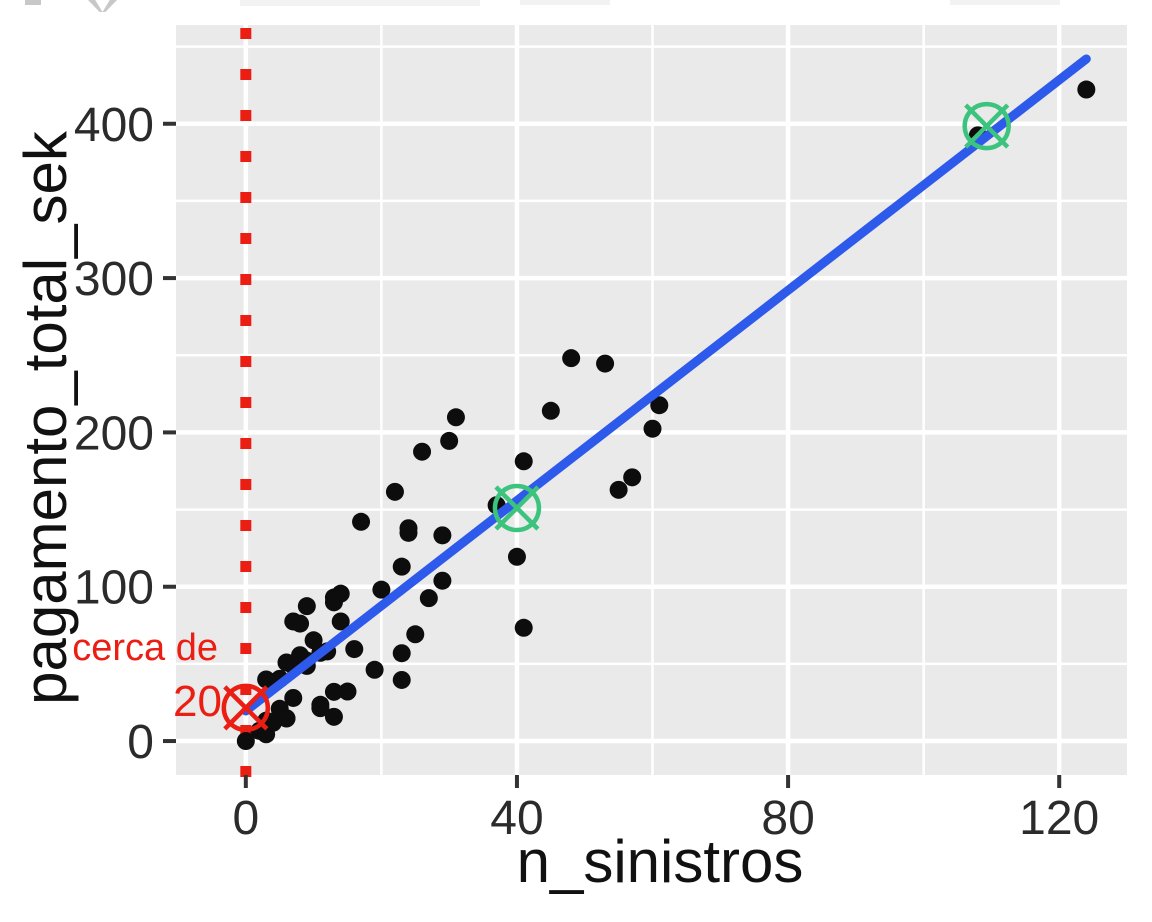  I want to click on x-tick-label: 80, so click(787, 818).